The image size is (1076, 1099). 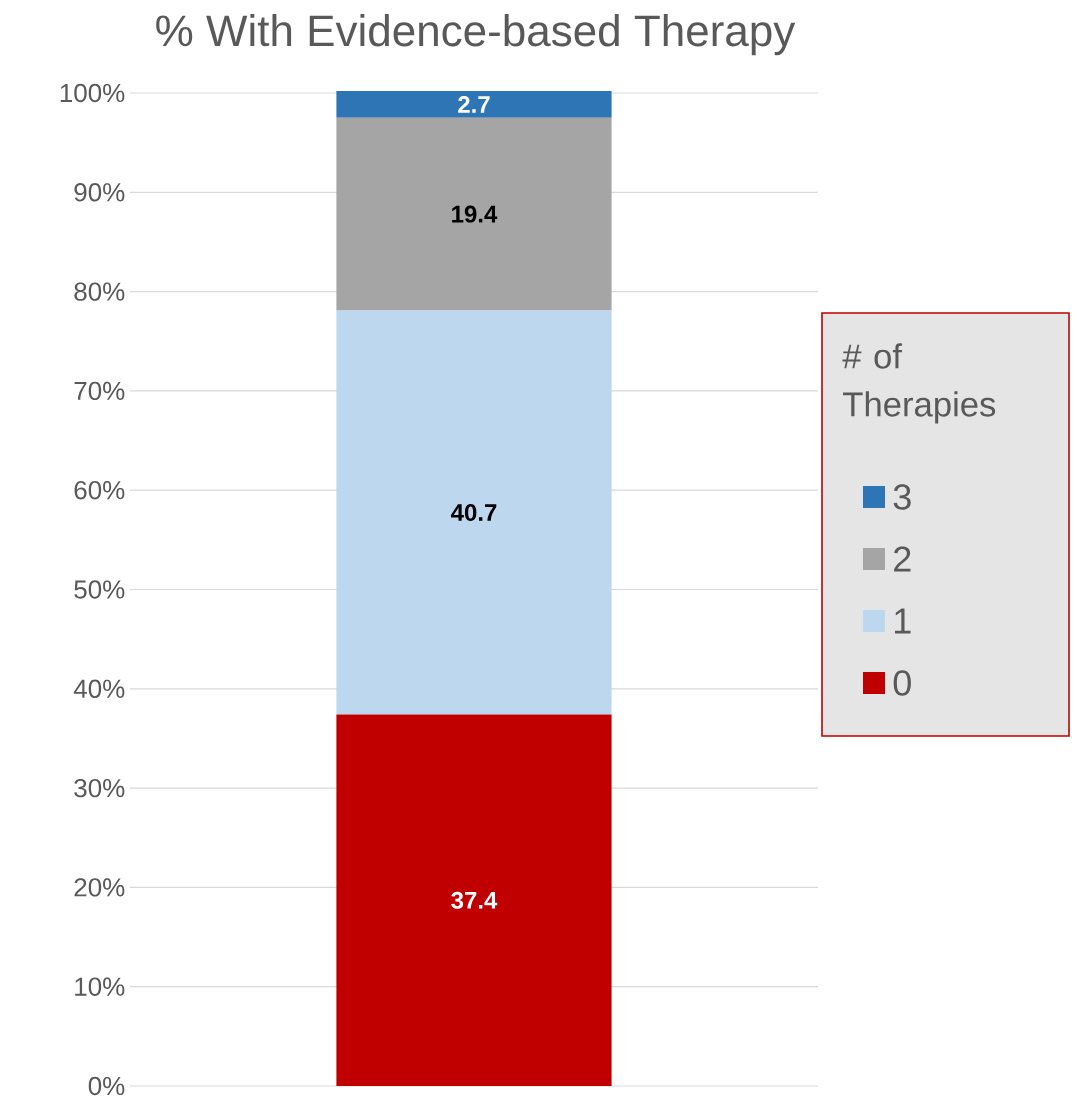 I want to click on y-tick-label: 80%, so click(x=99, y=291).